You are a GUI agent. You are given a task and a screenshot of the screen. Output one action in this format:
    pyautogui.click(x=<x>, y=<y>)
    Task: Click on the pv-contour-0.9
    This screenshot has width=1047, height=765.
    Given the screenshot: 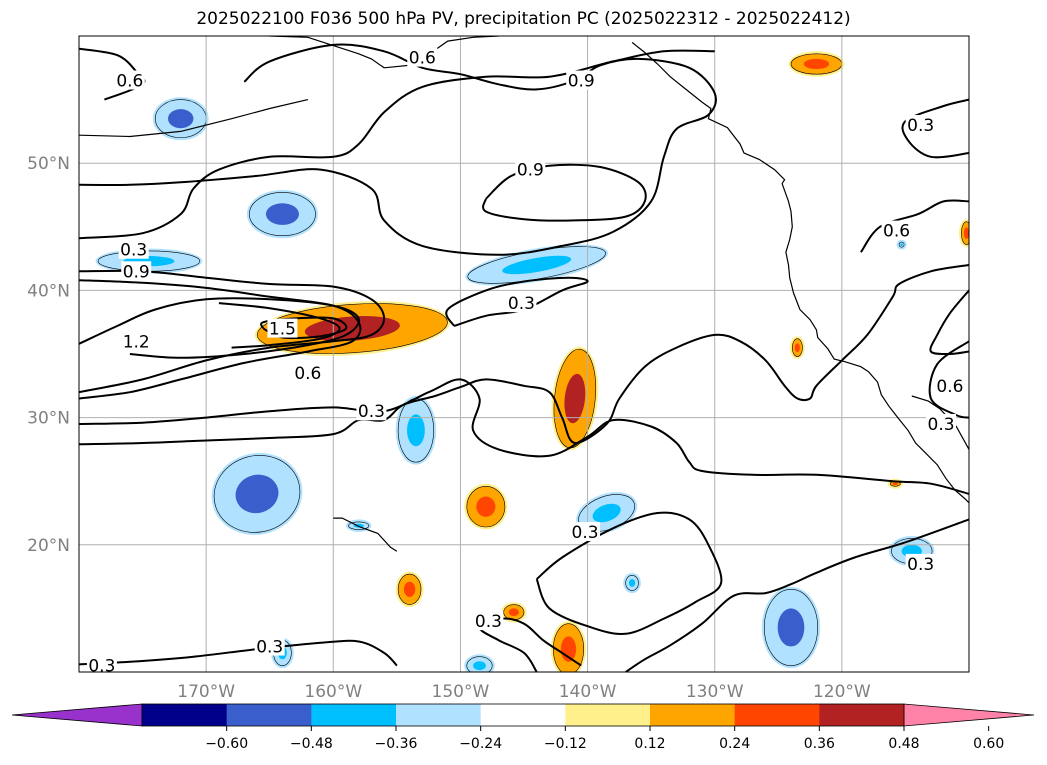 What is the action you would take?
    pyautogui.click(x=564, y=192)
    